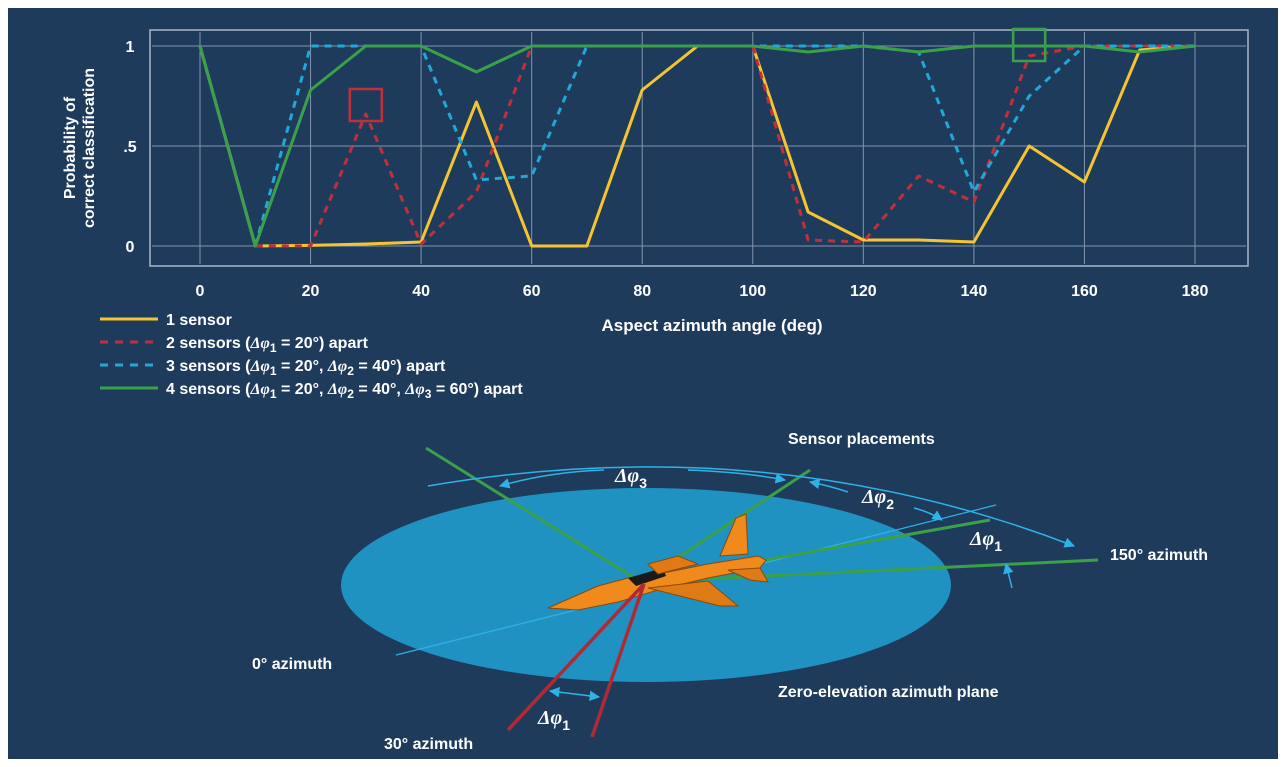  I want to click on legend-entry-1-sensor: 1 sensor, so click(199, 320).